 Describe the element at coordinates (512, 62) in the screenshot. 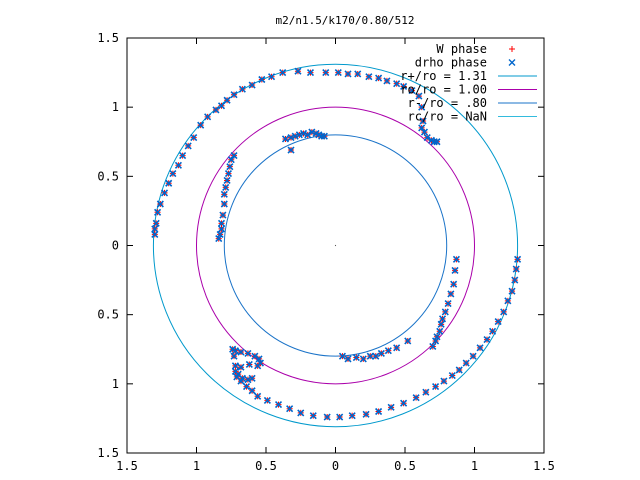

I see `legend-x-marker` at that location.